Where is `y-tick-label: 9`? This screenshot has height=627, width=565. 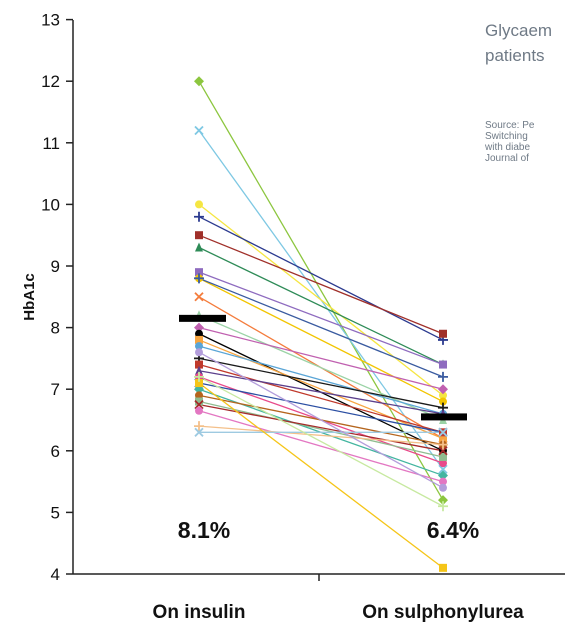
y-tick-label: 9 is located at coordinates (55, 266).